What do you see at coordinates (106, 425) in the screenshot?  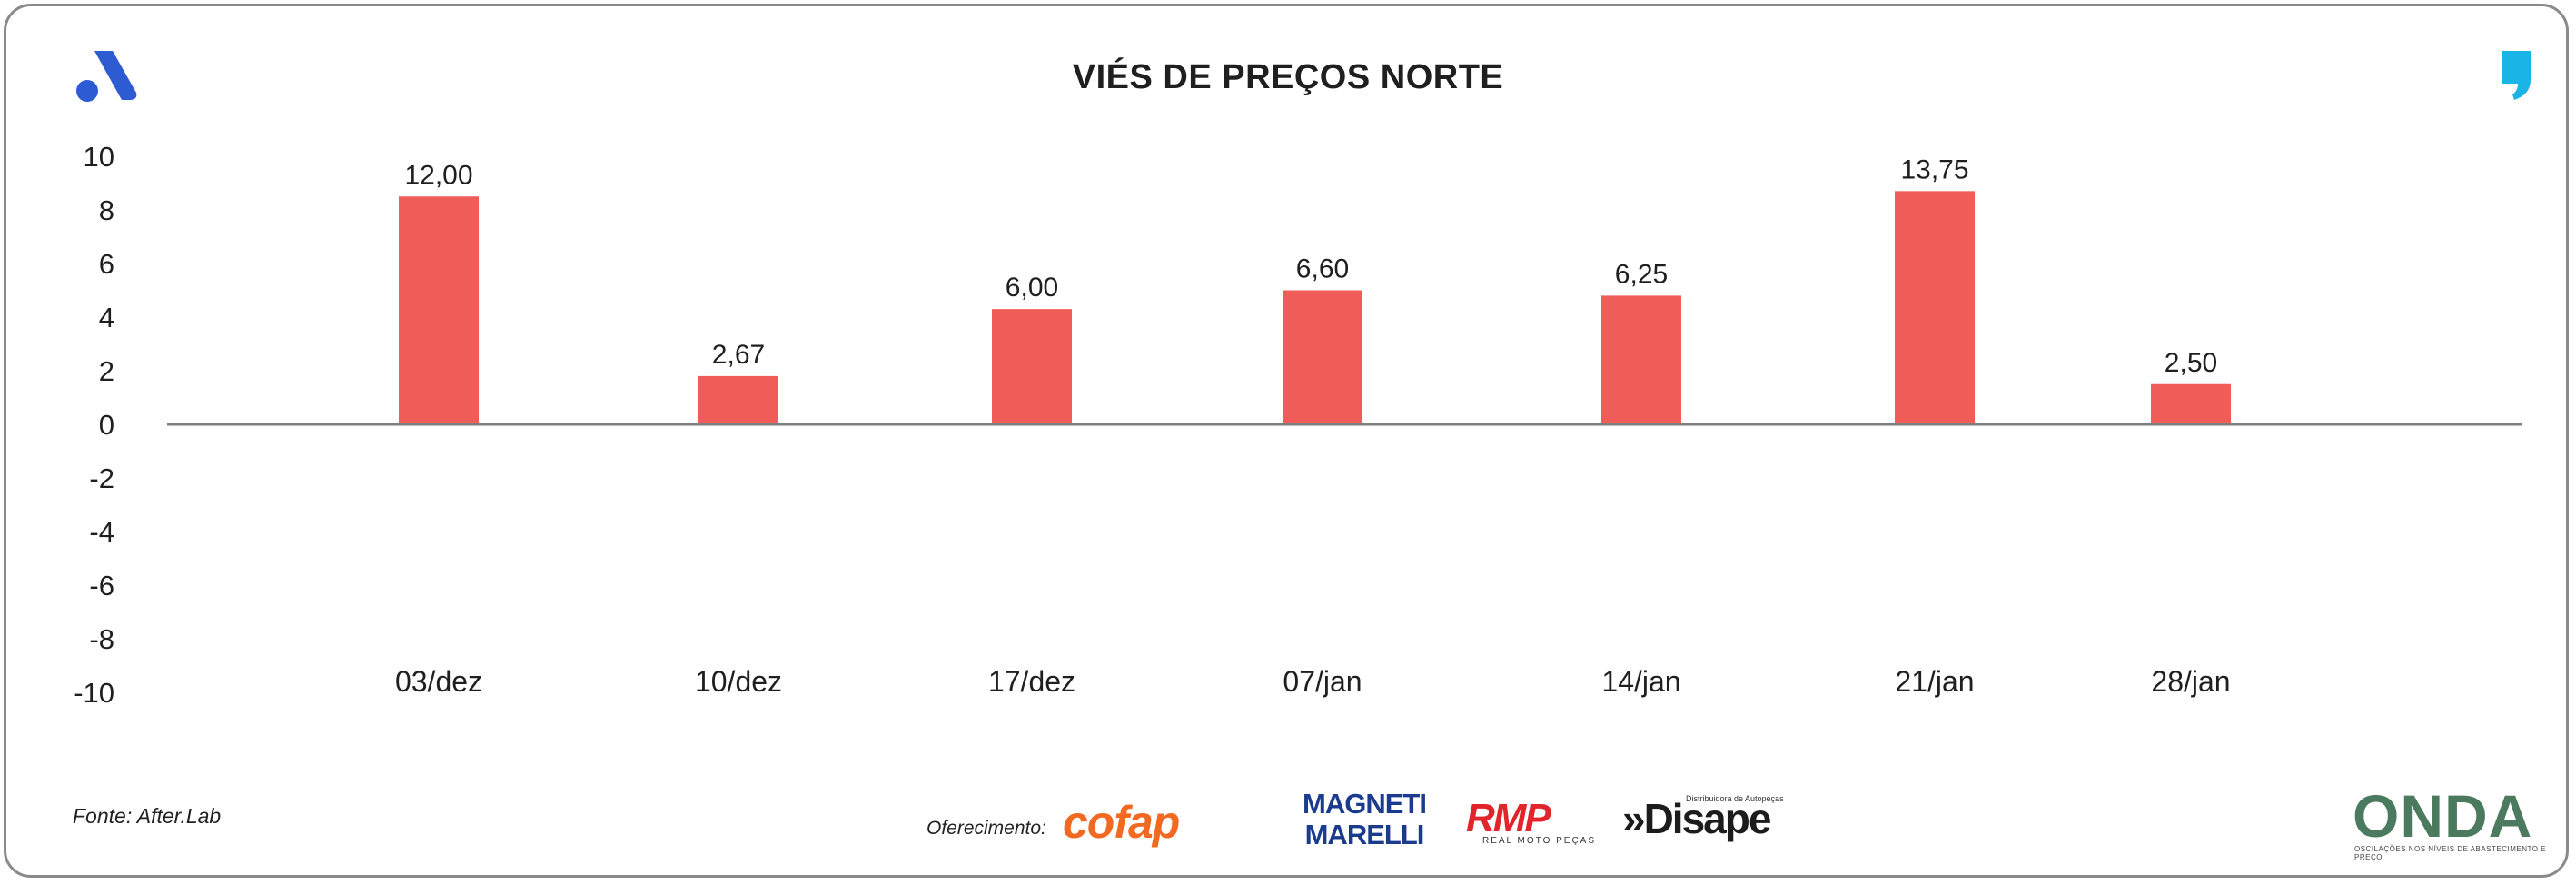 I see `y-tick-label: 0` at bounding box center [106, 425].